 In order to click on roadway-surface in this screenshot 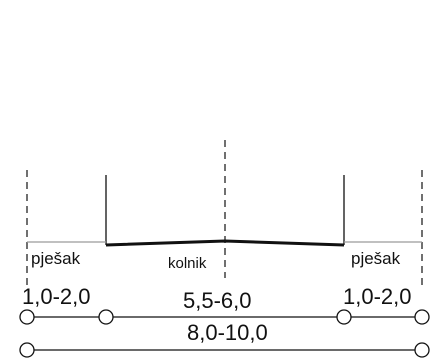, I will do `click(225, 243)`.